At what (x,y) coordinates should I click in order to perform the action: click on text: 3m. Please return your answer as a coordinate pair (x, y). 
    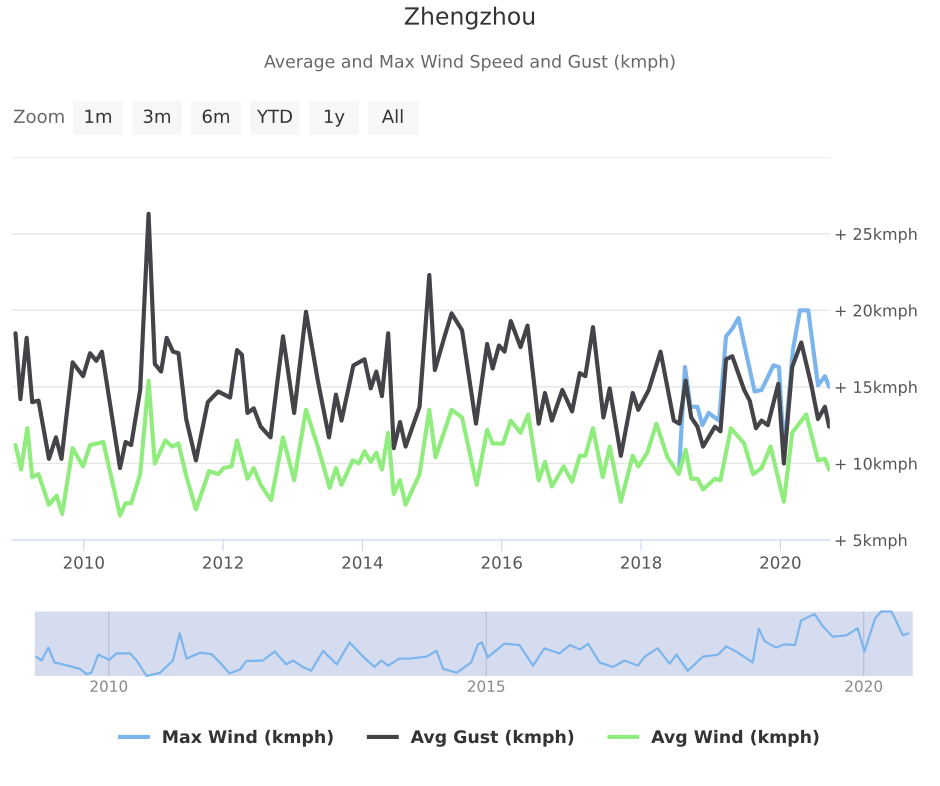
    Looking at the image, I should click on (157, 116).